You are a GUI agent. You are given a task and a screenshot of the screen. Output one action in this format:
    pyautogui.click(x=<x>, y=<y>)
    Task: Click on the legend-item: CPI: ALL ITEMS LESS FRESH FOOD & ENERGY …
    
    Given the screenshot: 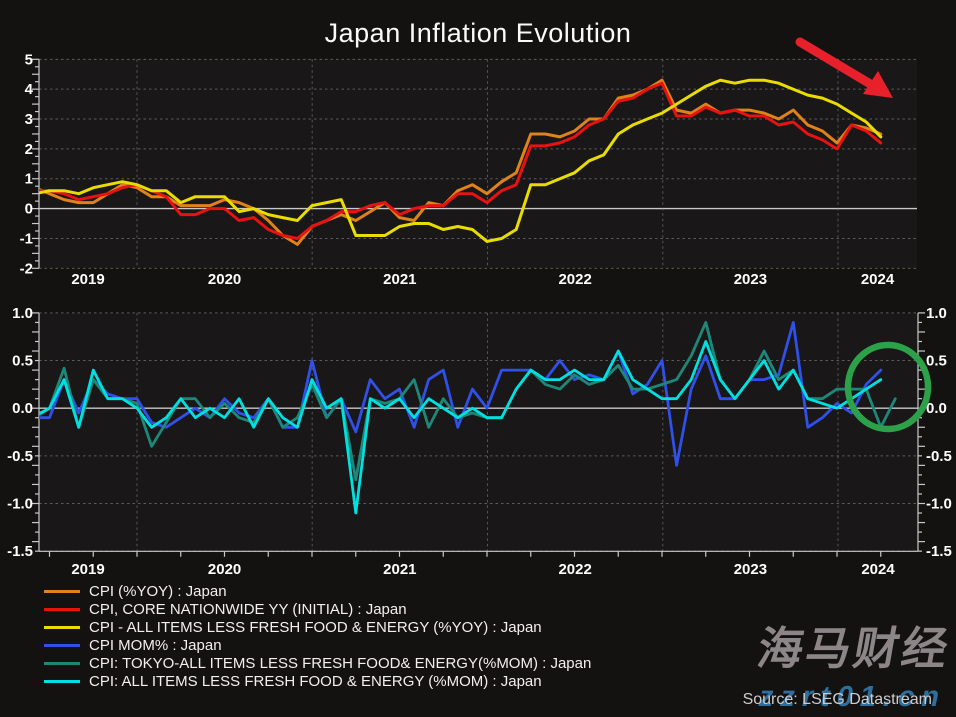 What is the action you would take?
    pyautogui.click(x=317, y=681)
    